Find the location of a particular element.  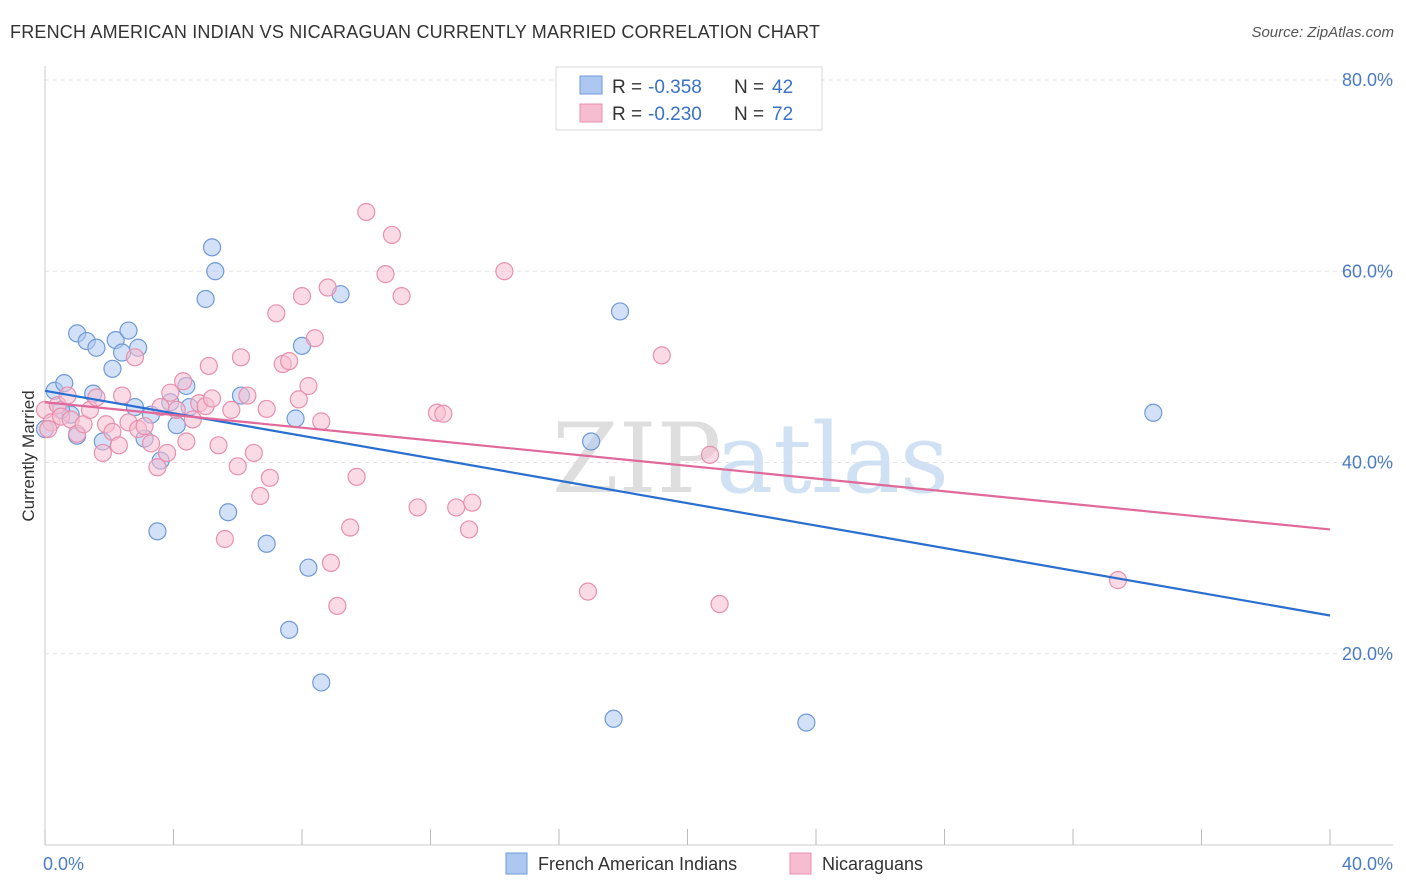

x-axis-ticks is located at coordinates (687, 837).